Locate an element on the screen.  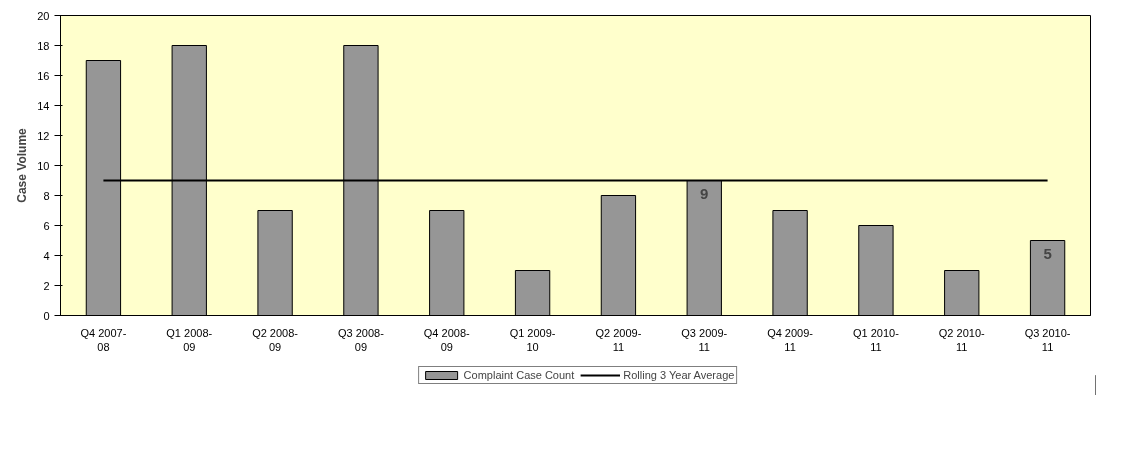
x-tick-label: Q4 2009-11 is located at coordinates (790, 339).